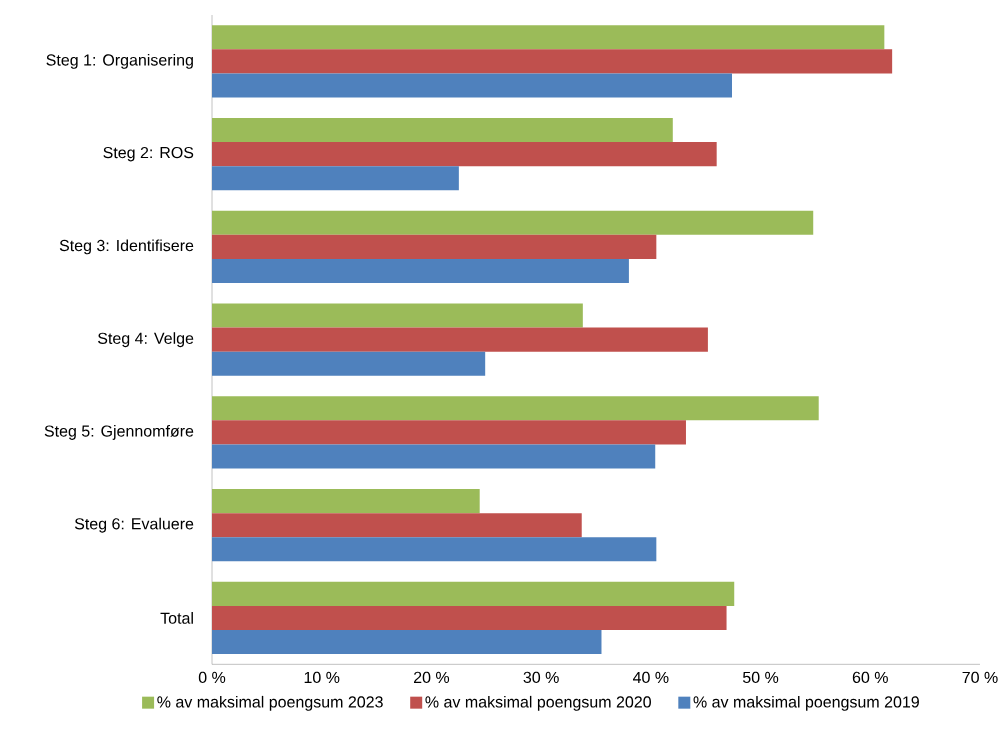 The image size is (1004, 731). Describe the element at coordinates (541, 677) in the screenshot. I see `x-tick-label: 30 %` at that location.